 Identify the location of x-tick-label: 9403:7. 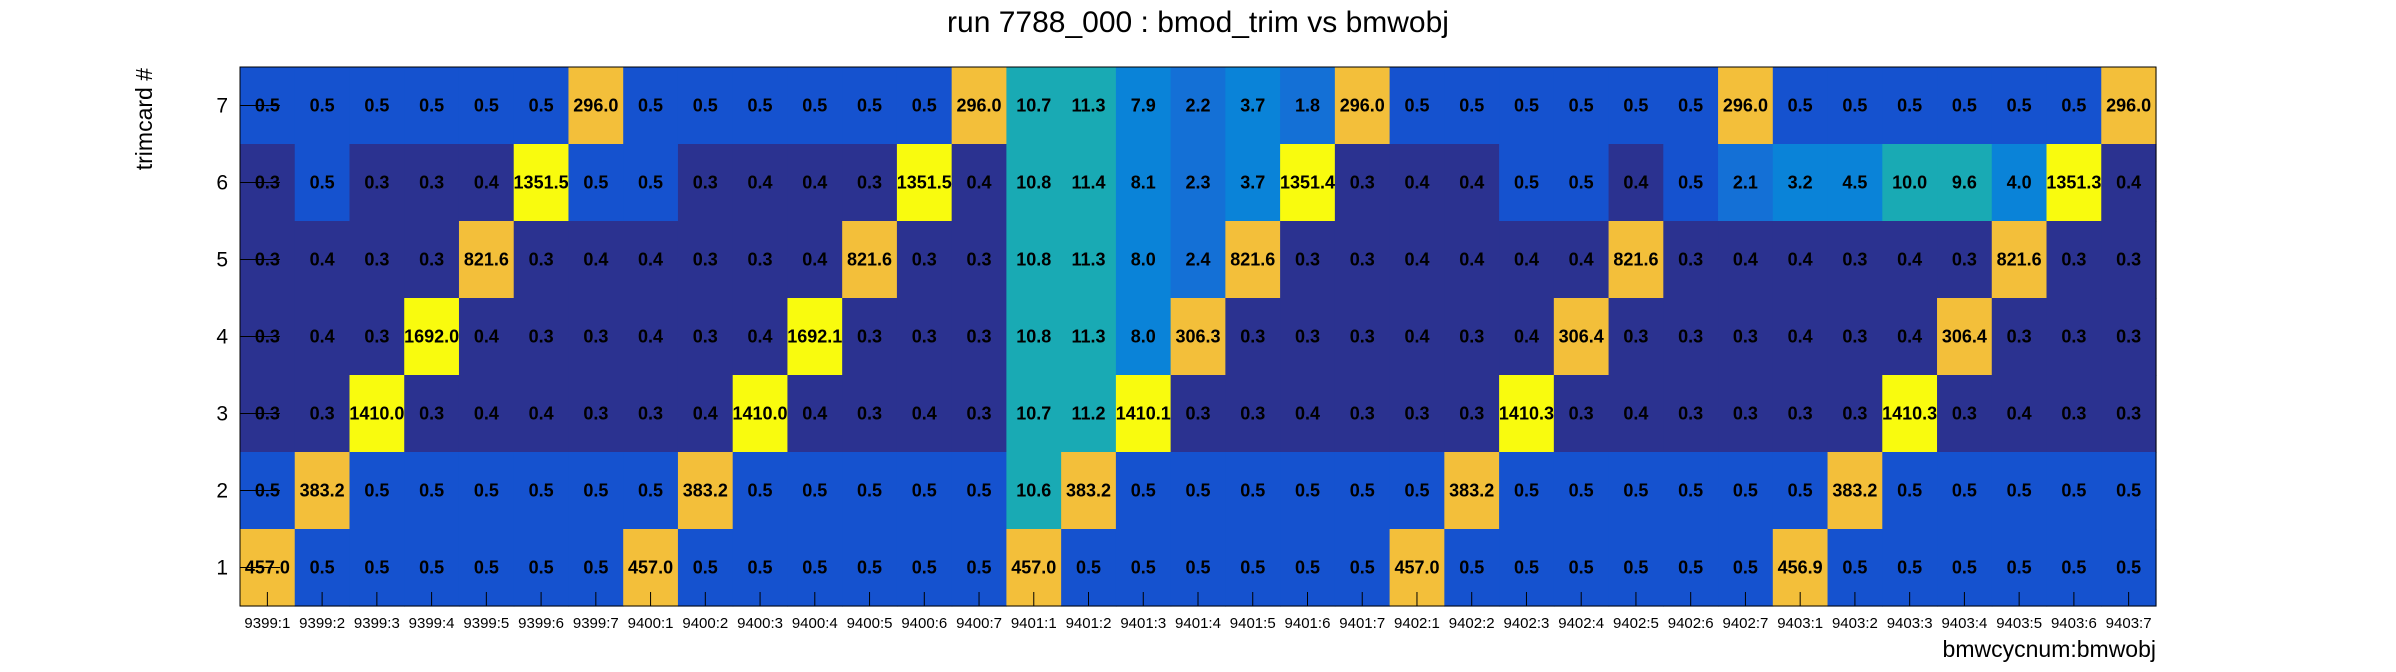
(2129, 623).